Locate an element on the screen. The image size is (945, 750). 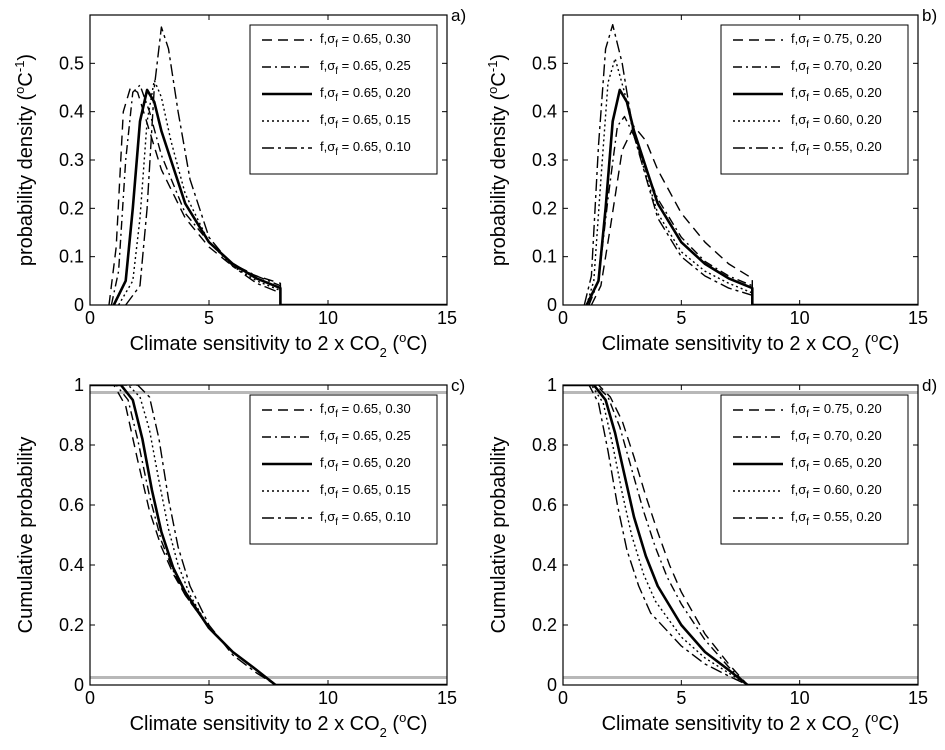
panel-letter: b) is located at coordinates (929, 15).